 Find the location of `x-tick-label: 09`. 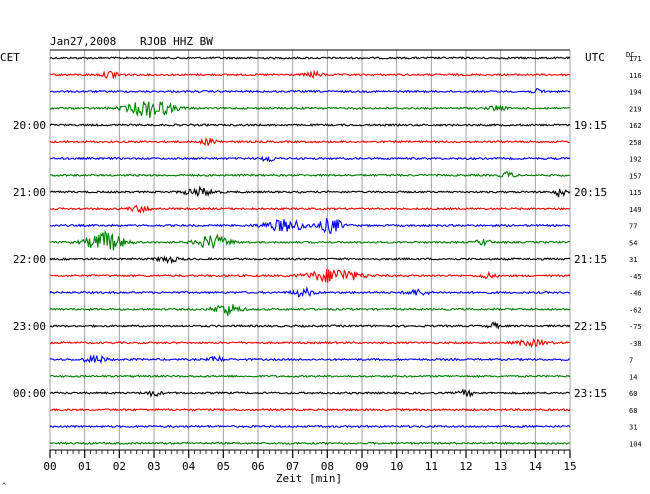

x-tick-label: 09 is located at coordinates (361, 466).